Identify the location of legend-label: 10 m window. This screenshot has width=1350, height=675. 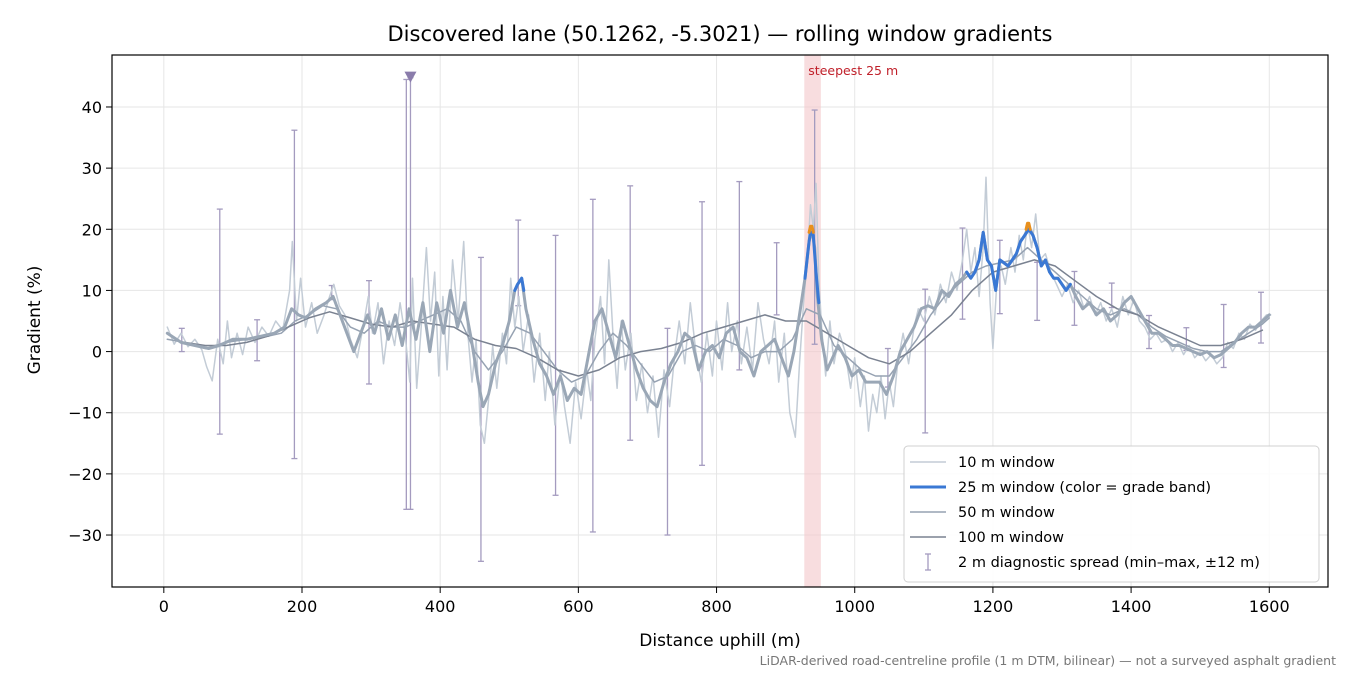
(1006, 463).